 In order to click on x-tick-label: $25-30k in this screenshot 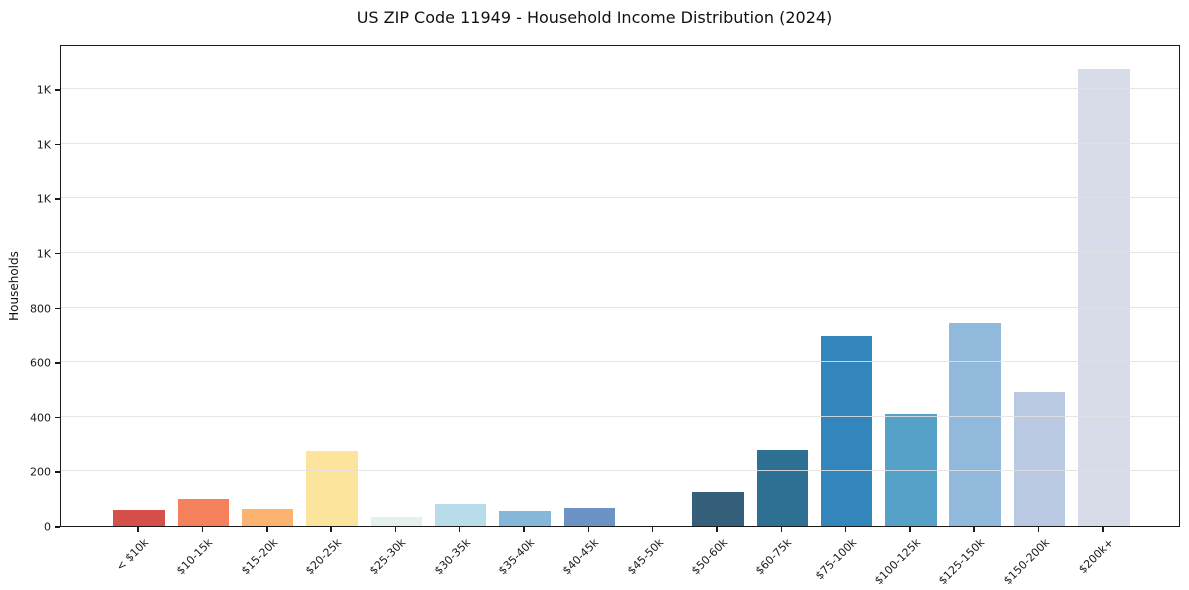, I will do `click(388, 557)`.